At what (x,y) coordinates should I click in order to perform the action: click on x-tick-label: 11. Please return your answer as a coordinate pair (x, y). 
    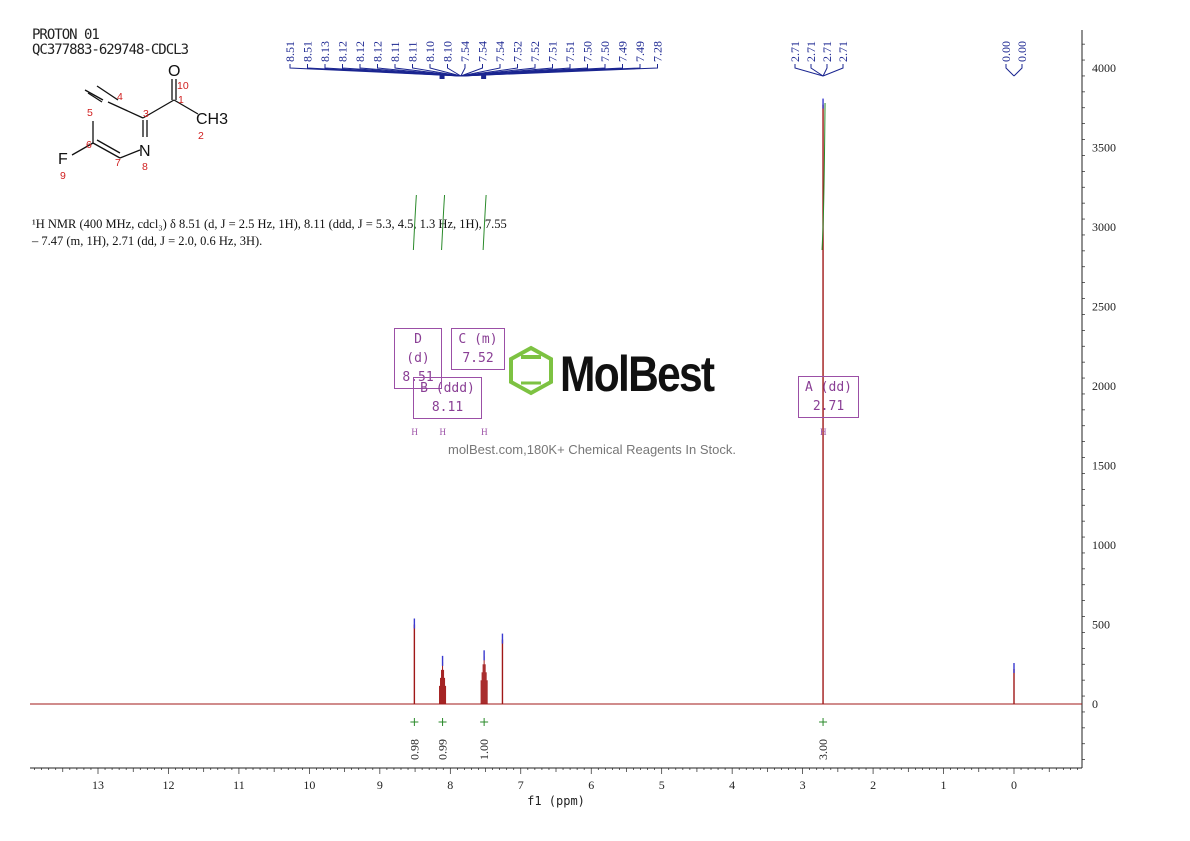
    Looking at the image, I should click on (239, 785).